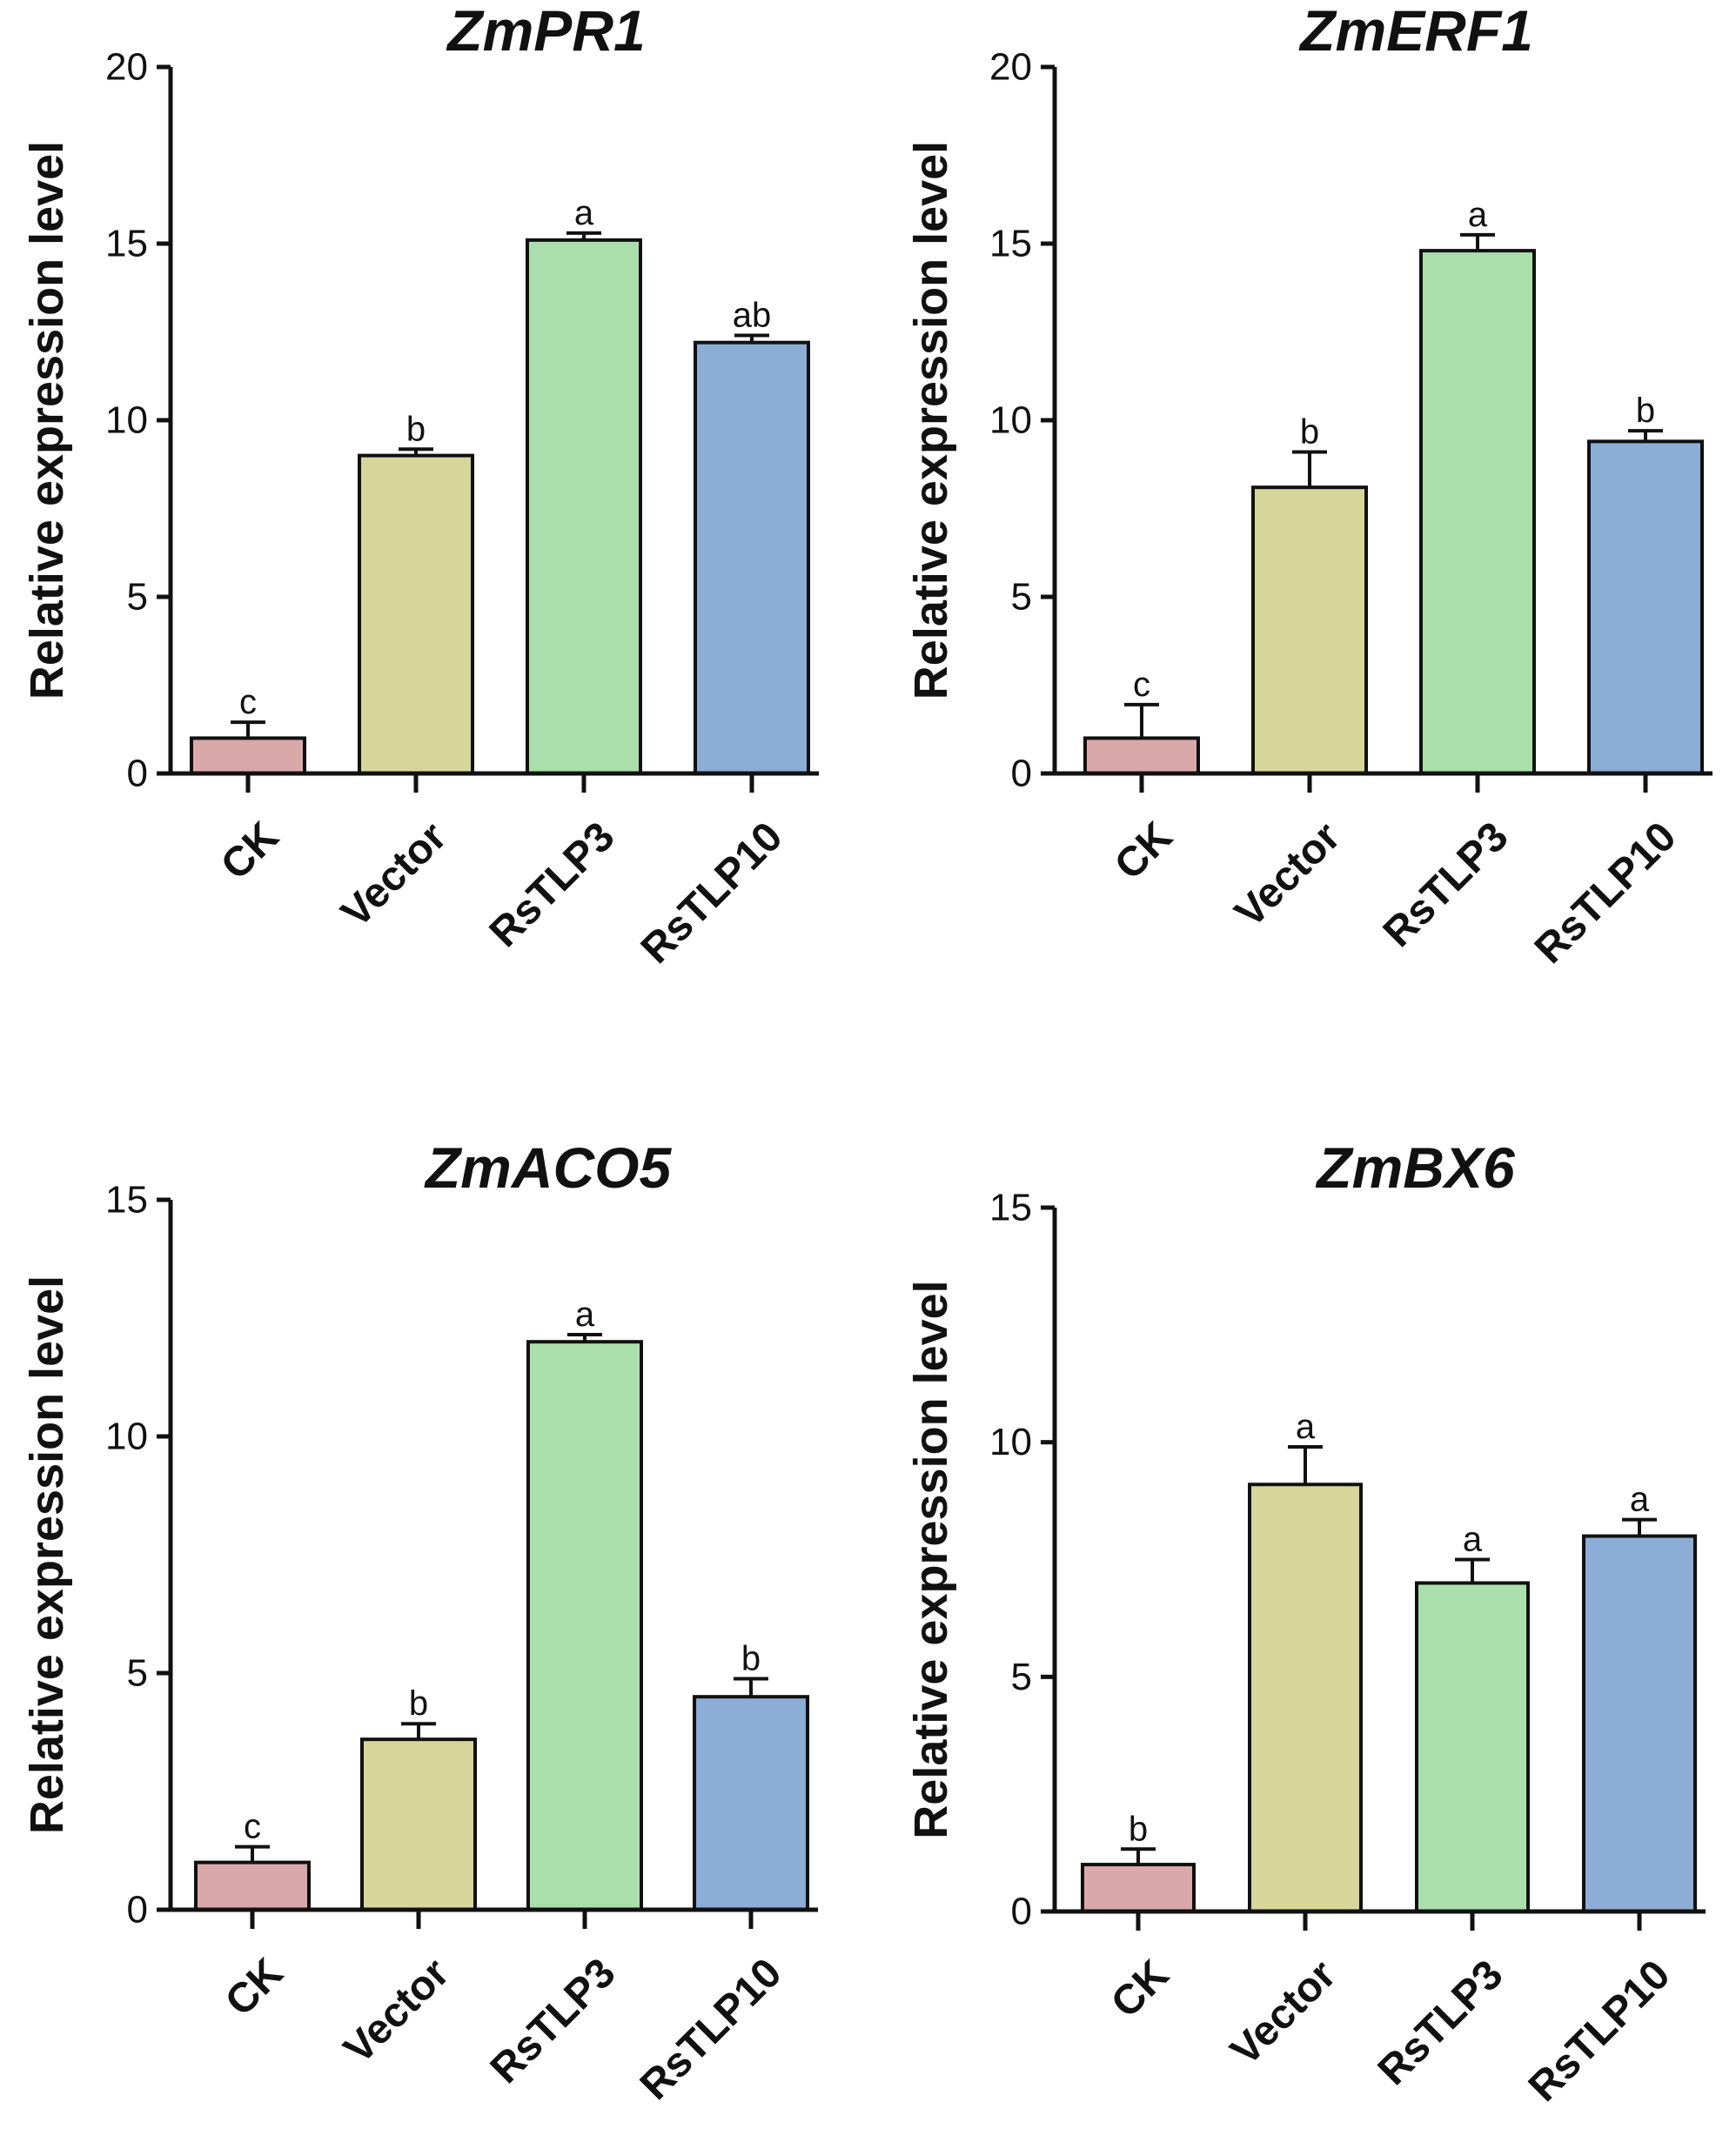 This screenshot has height=2149, width=1736. What do you see at coordinates (1415, 31) in the screenshot?
I see `chart-title: ZmERF1` at bounding box center [1415, 31].